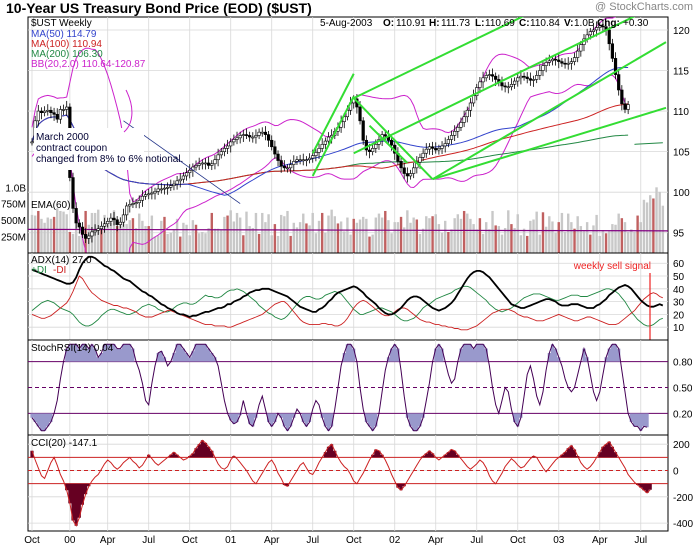 This screenshot has width=700, height=546. Describe the element at coordinates (644, 7) in the screenshot. I see `stockcharts-watermark: @ StockCharts.com` at that location.